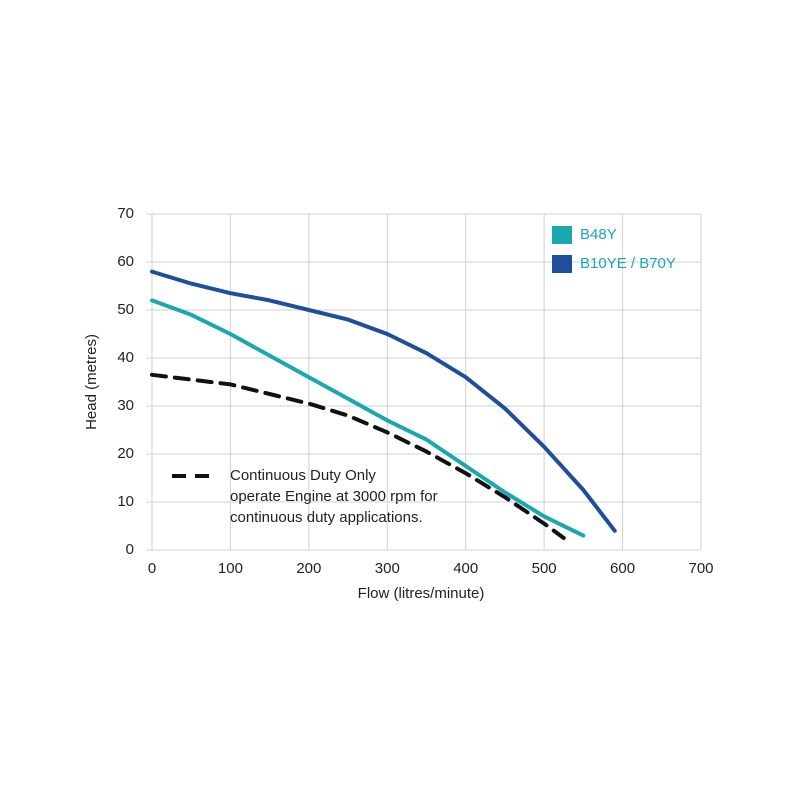  What do you see at coordinates (125, 357) in the screenshot?
I see `y-tick-label: 40` at bounding box center [125, 357].